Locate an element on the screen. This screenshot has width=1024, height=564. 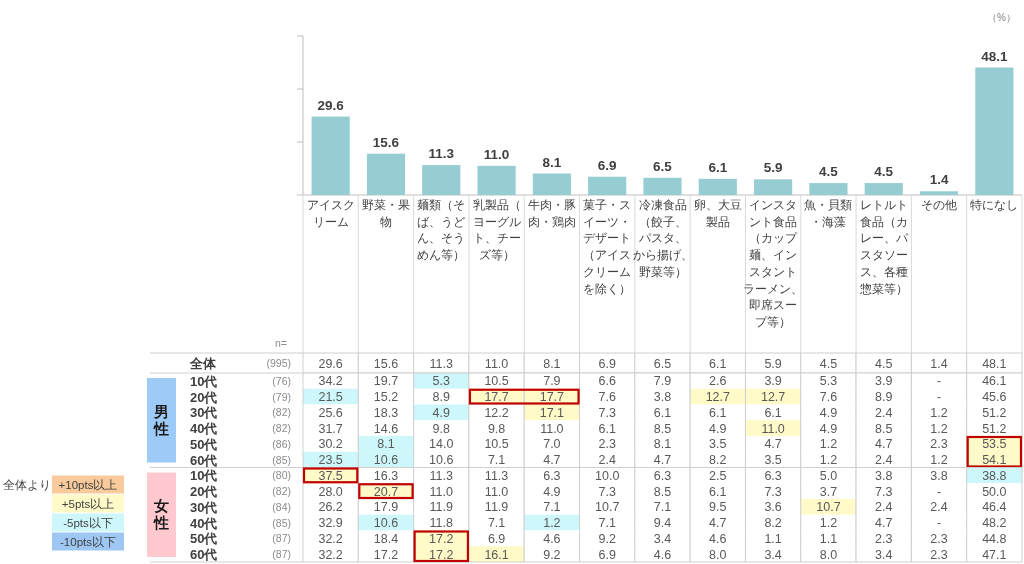
data-label: 53.5 is located at coordinates (994, 444).